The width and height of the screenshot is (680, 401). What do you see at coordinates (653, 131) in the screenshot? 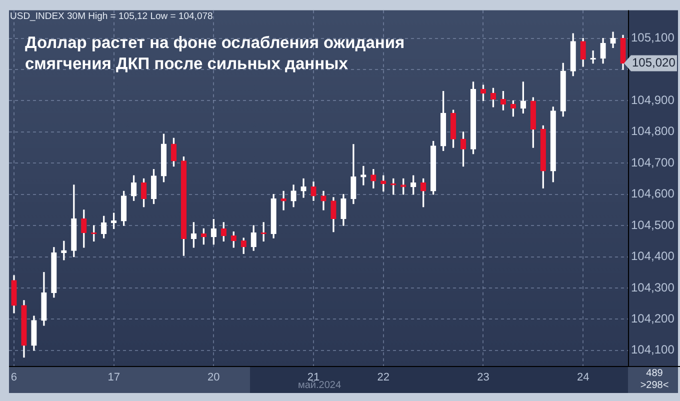
I see `y-tick-label: 104,800` at bounding box center [653, 131].